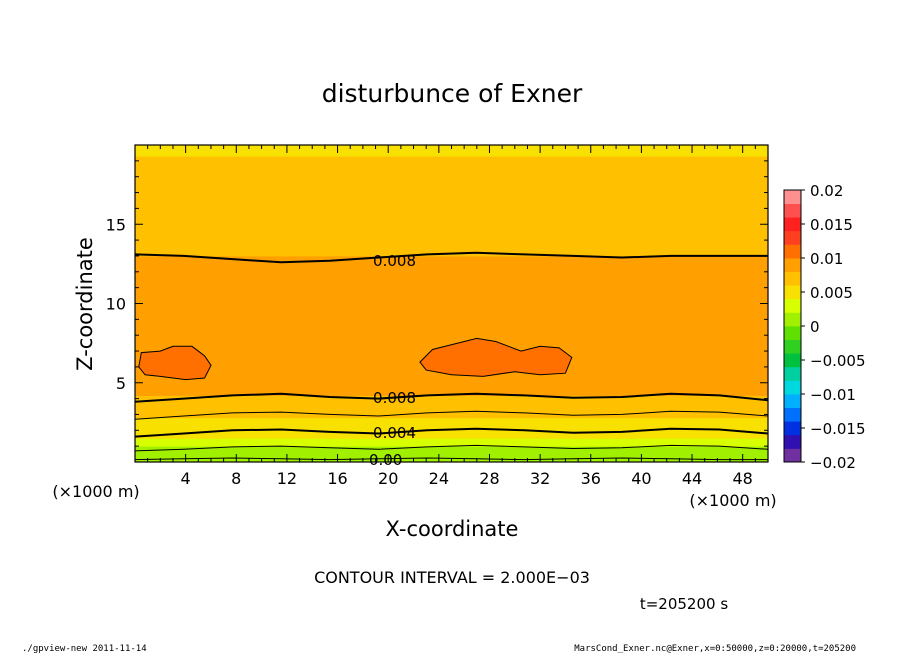 The height and width of the screenshot is (654, 904). I want to click on x-unit-right: (×1000 m), so click(732, 500).